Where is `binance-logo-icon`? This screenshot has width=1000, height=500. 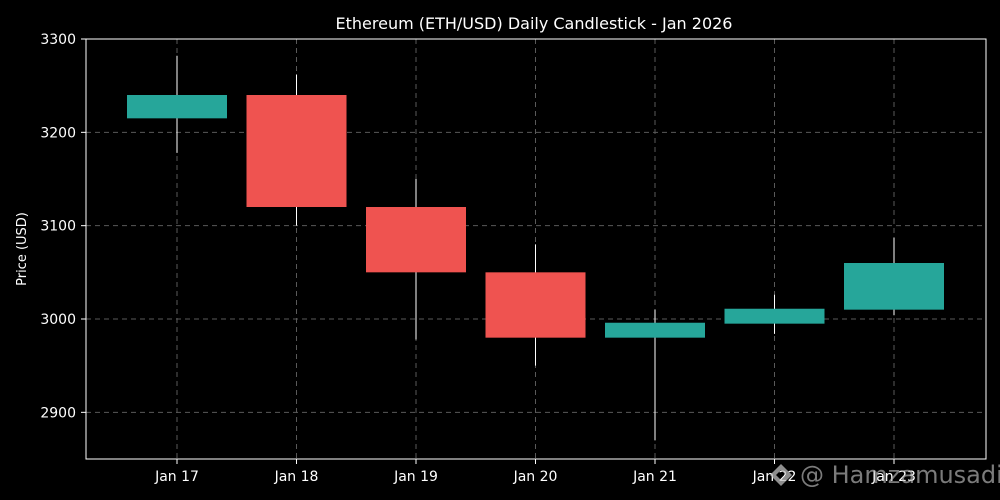 binance-logo-icon is located at coordinates (781, 475).